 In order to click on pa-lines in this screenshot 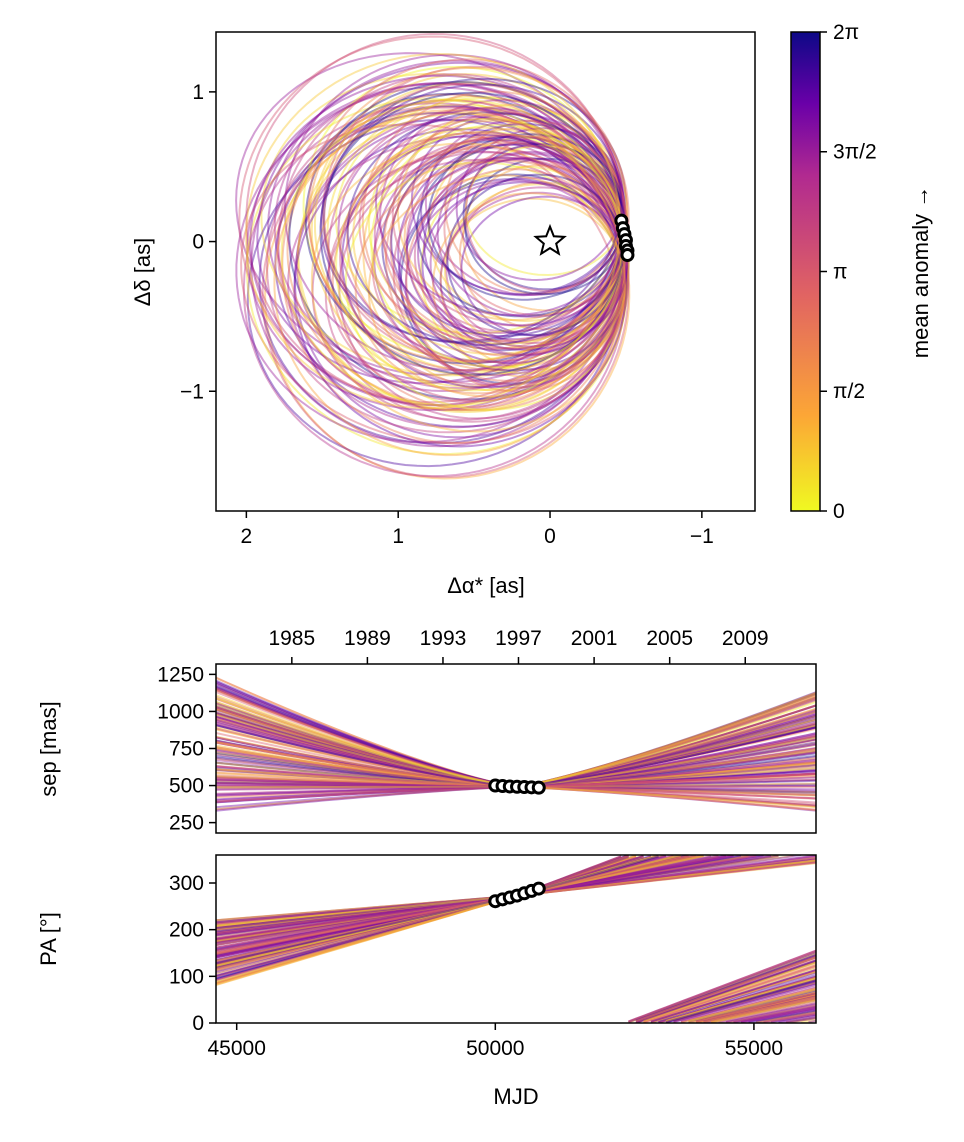, I will do `click(516, 939)`.